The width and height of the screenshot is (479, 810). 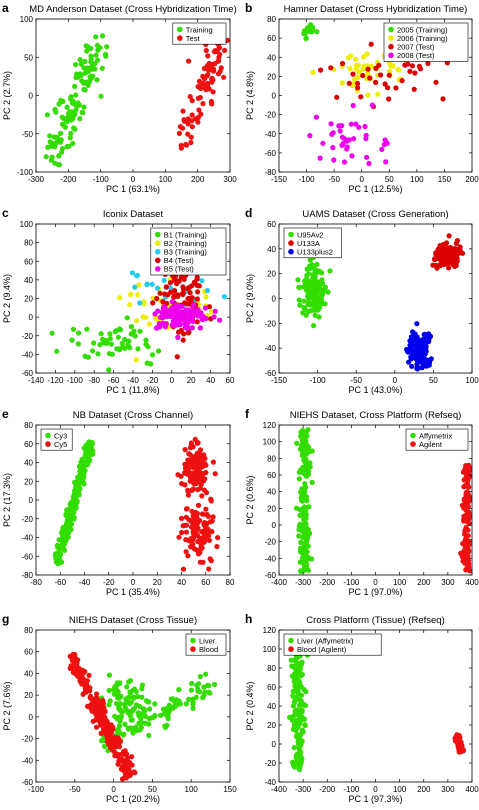 I want to click on y-axis-label: PC 2 (7.6%), so click(x=7, y=705).